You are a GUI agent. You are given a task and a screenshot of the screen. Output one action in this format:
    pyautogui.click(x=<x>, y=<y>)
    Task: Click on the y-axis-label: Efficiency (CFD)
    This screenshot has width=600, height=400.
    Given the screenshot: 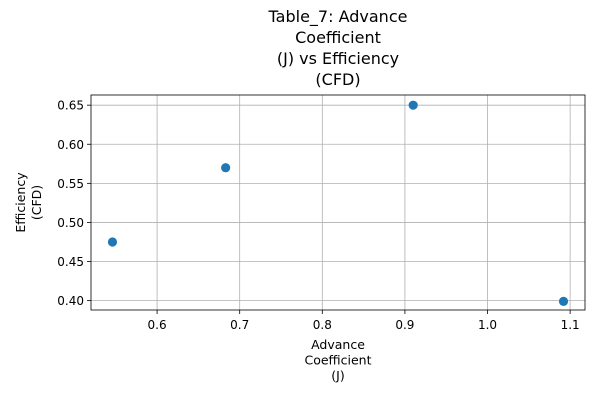 What is the action you would take?
    pyautogui.click(x=28, y=202)
    